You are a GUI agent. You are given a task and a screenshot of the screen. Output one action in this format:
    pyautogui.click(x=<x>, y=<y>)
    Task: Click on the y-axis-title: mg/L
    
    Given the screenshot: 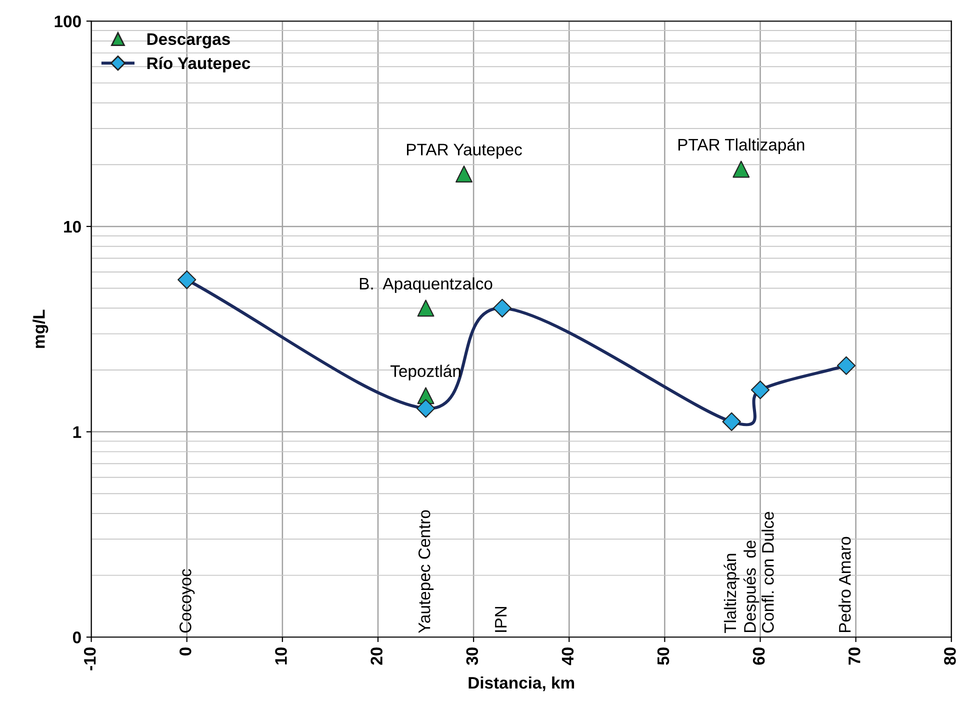 What is the action you would take?
    pyautogui.click(x=40, y=329)
    